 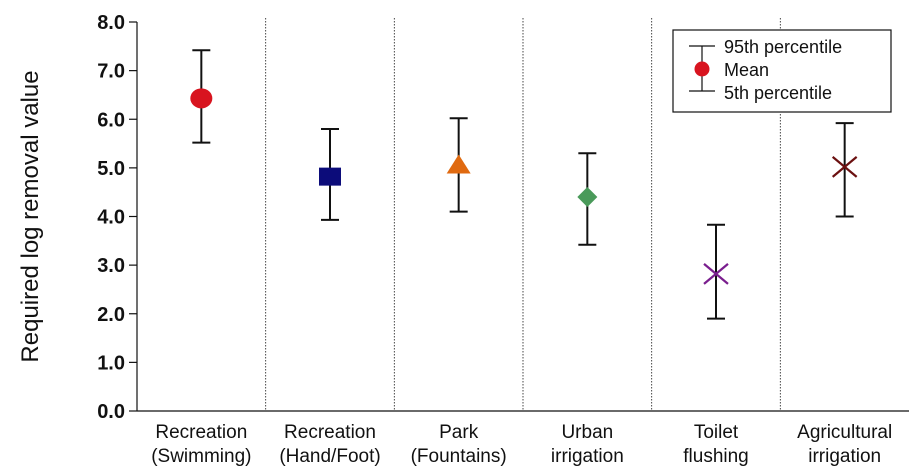 I want to click on x-tick-label: Toilet, so click(x=716, y=432).